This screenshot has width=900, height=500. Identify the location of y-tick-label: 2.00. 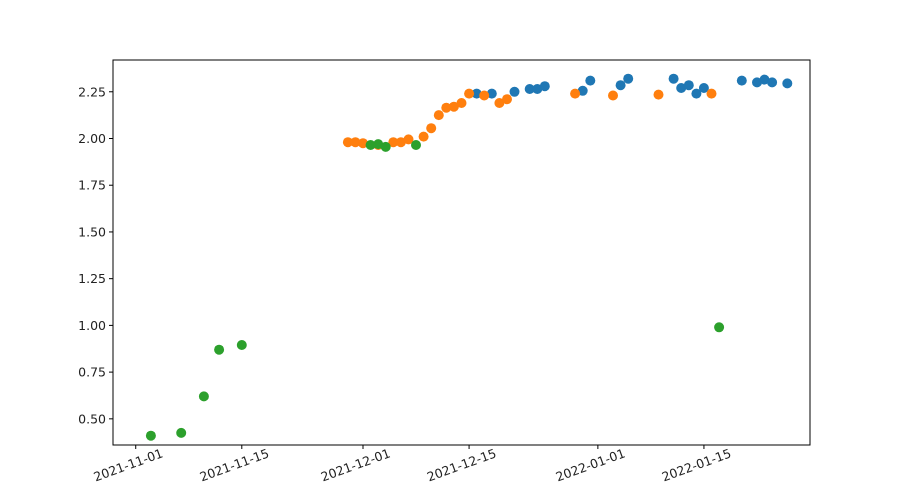
(92, 138).